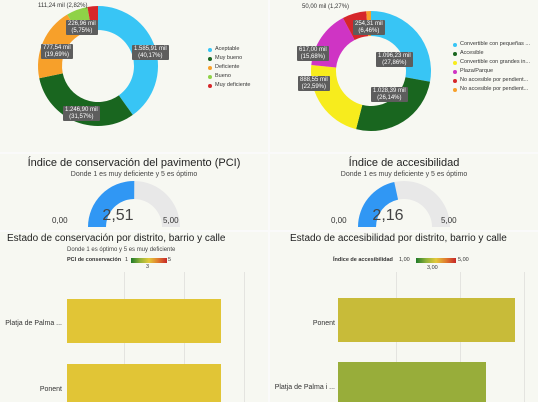  Describe the element at coordinates (313, 53) in the screenshot. I see `pie-label-plaza: 617,00 mil (15,68%)` at that location.